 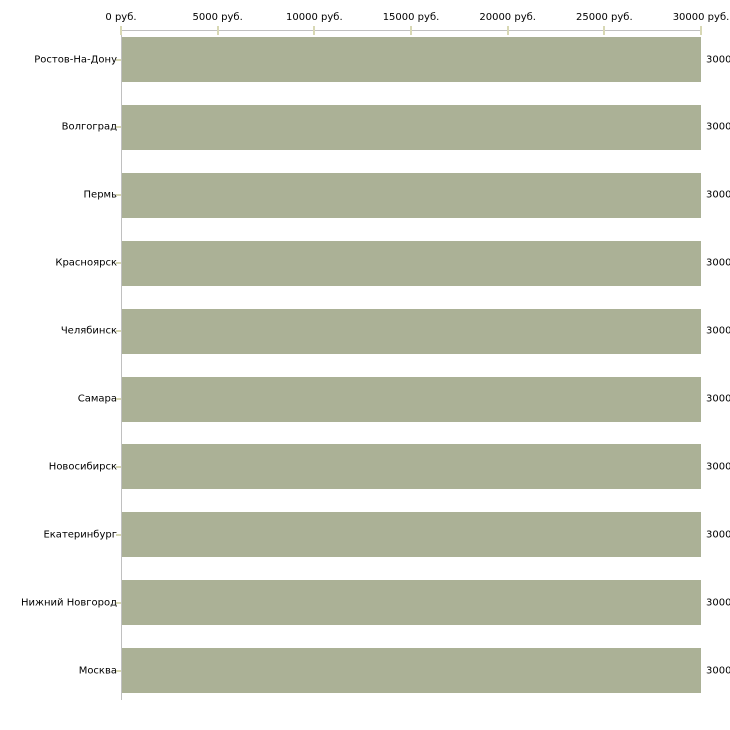 I want to click on category-label: Пермь, so click(x=100, y=195).